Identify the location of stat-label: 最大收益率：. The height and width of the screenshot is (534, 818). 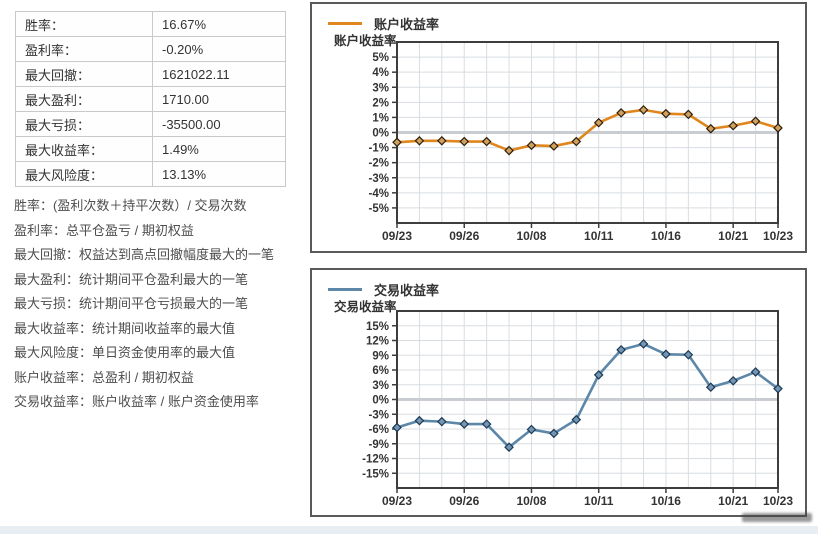
(84, 149).